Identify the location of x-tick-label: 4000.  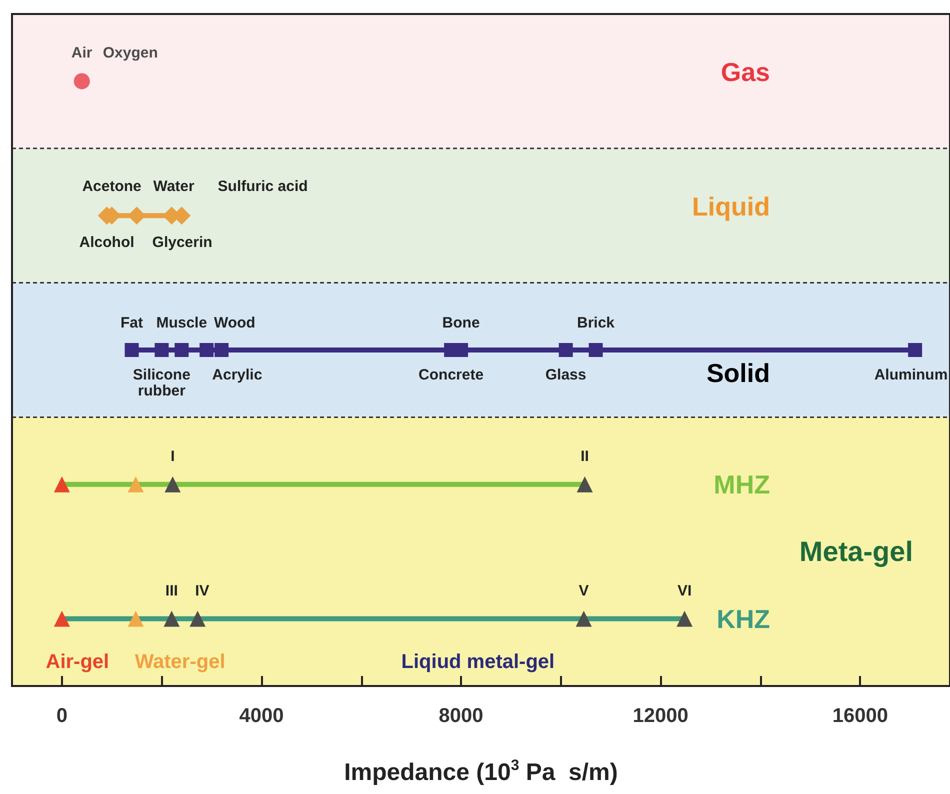
(261, 716).